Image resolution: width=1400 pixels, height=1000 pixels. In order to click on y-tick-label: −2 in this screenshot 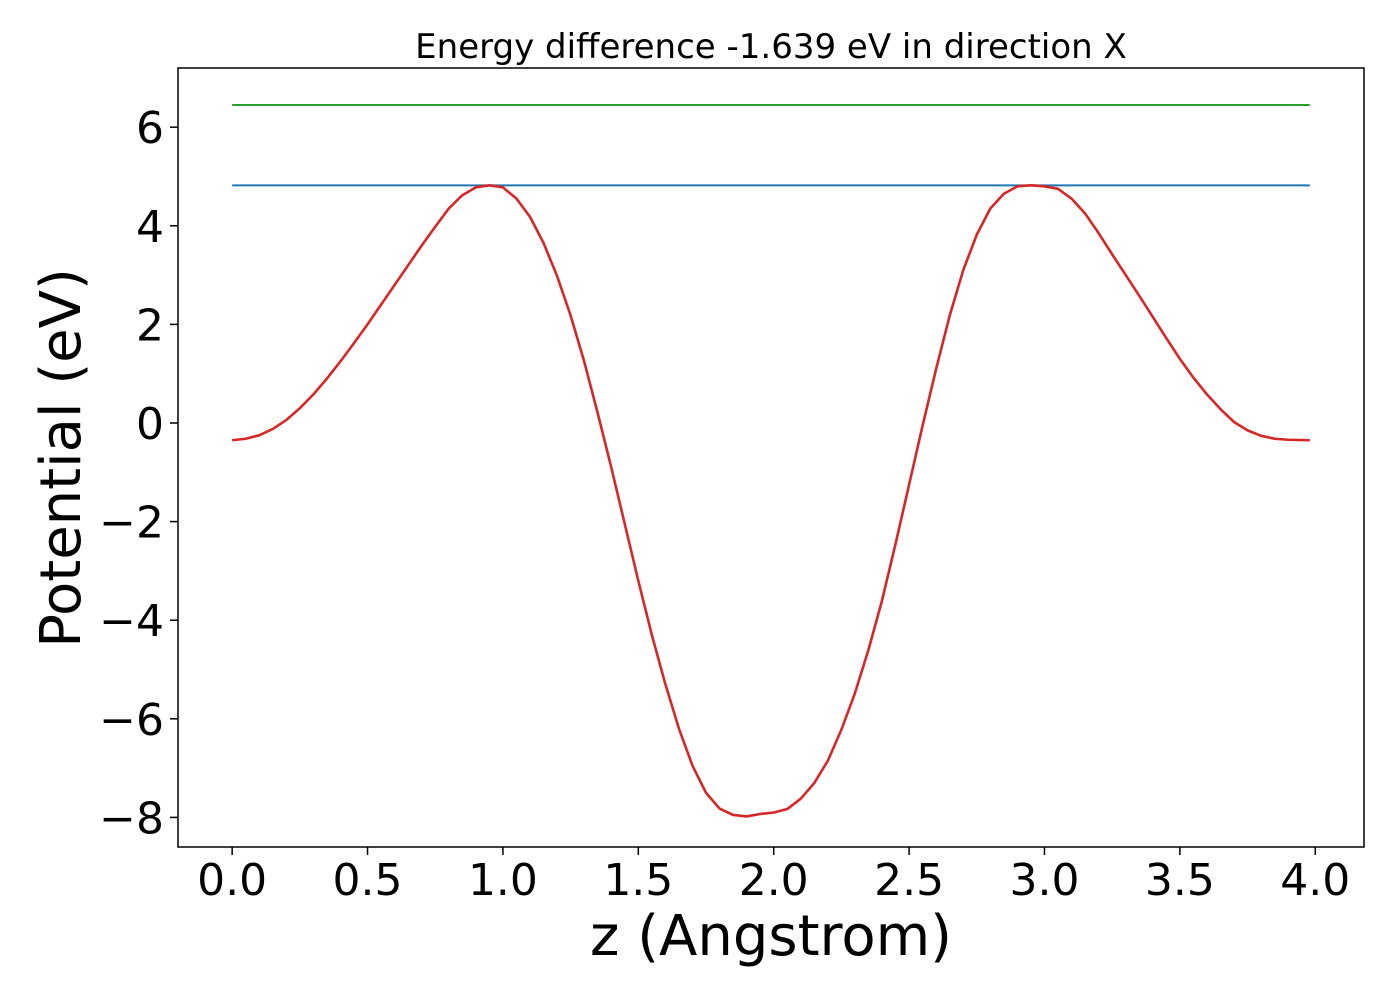, I will do `click(131, 523)`.